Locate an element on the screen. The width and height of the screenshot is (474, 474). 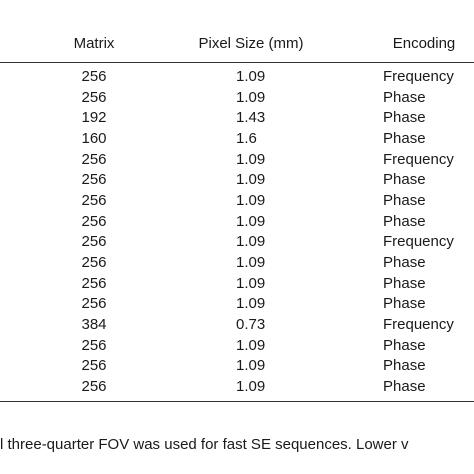
table-cell: 192 is located at coordinates (94, 118).